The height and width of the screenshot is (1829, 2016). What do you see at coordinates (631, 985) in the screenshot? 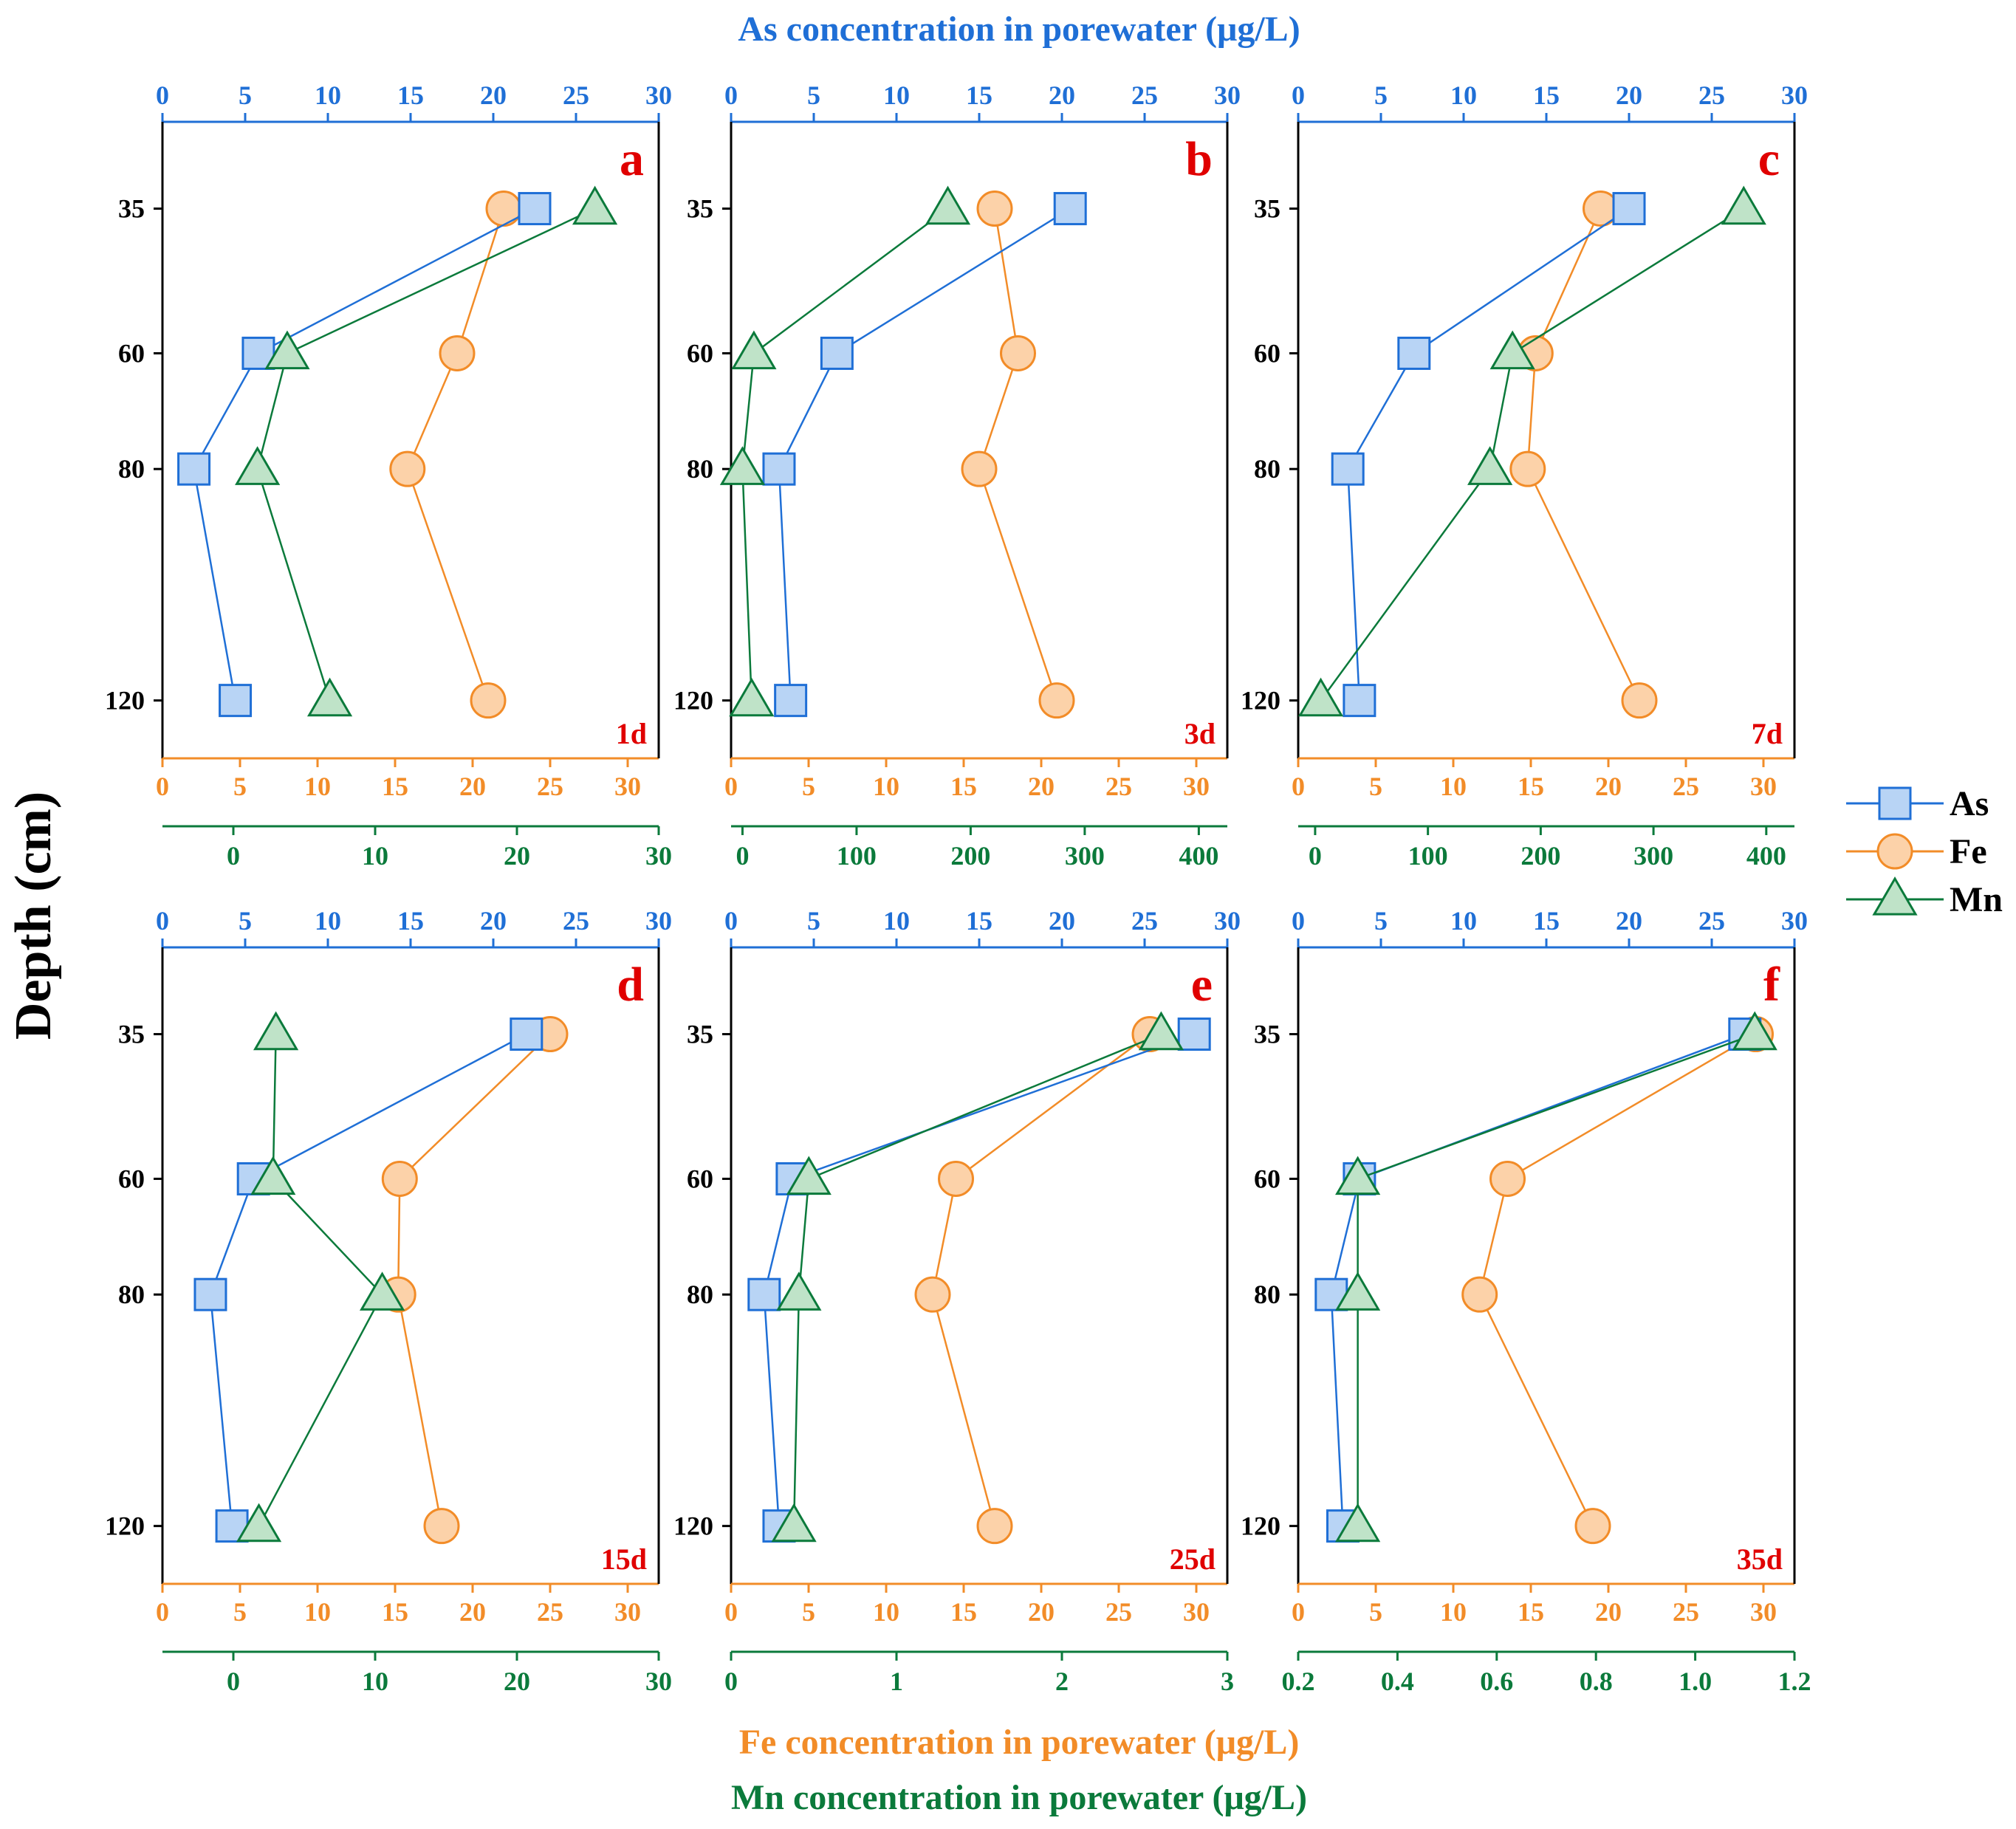
I see `panel-letter: d` at bounding box center [631, 985].